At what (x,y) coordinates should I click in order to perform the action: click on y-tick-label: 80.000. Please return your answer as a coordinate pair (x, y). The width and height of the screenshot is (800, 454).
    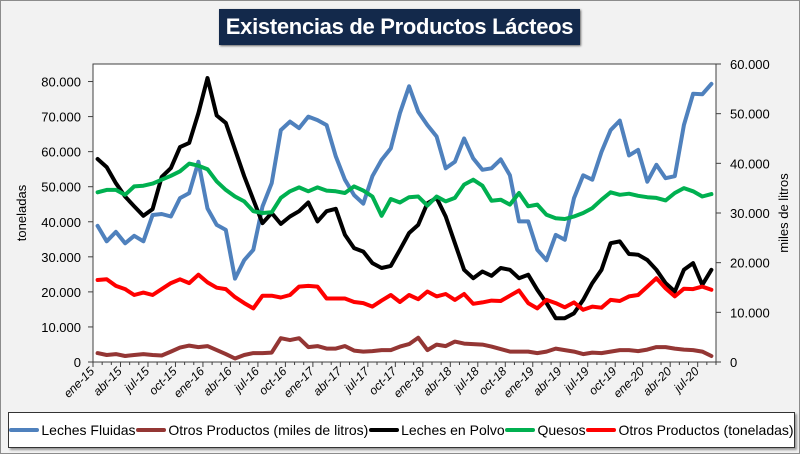
    Looking at the image, I should click on (61, 82).